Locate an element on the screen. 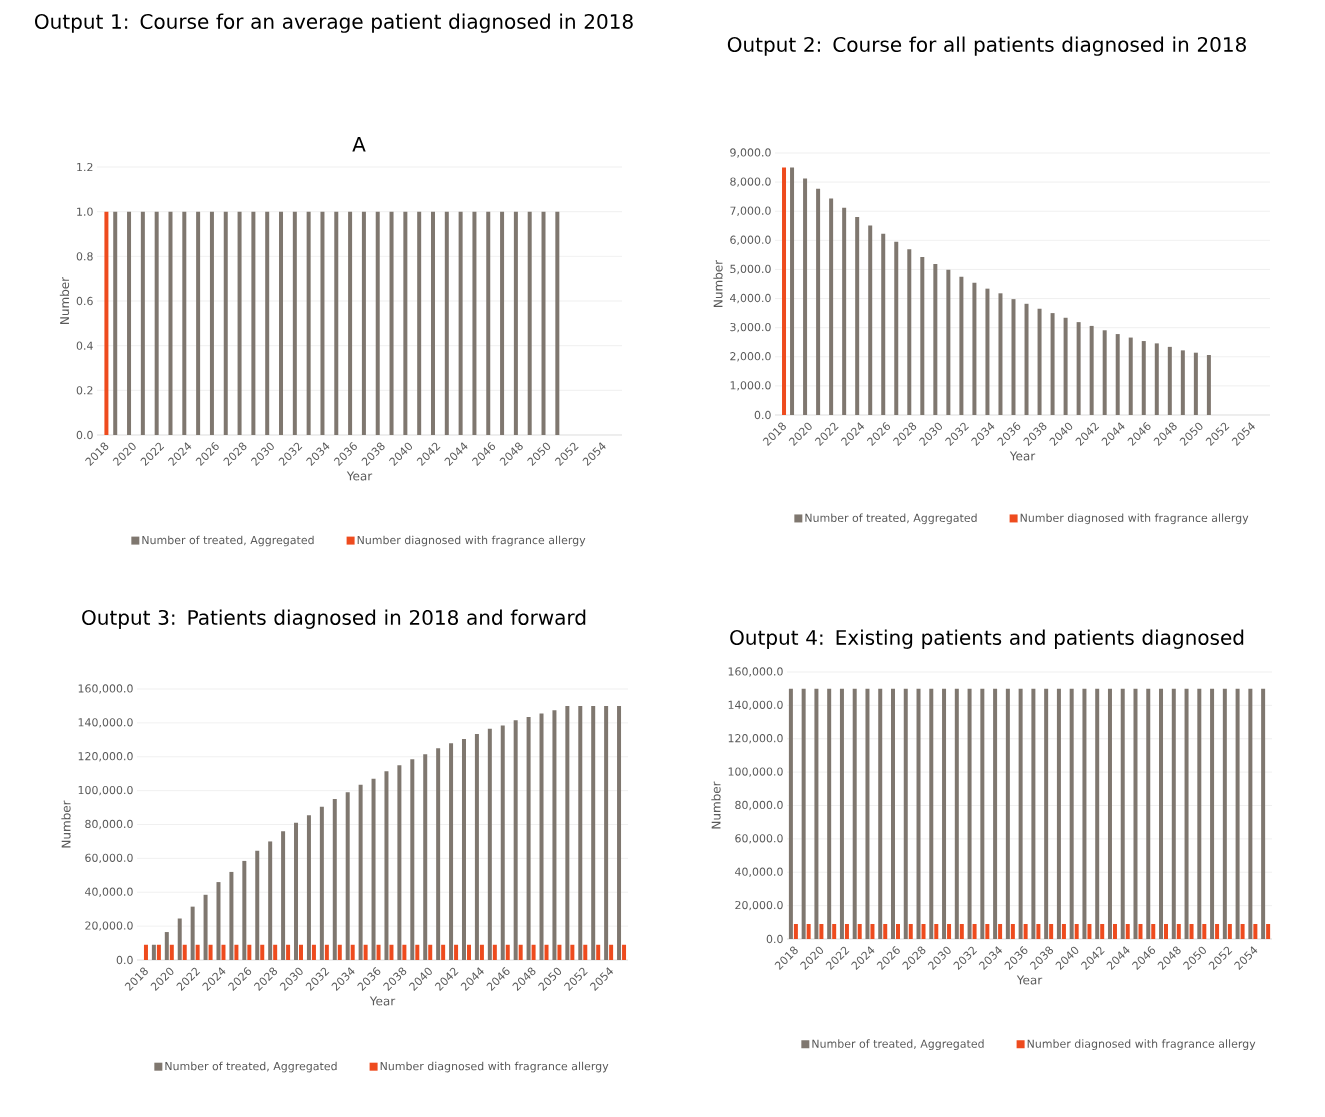 Image resolution: width=1325 pixels, height=1117 pixels. y-tick-label: 1.0 is located at coordinates (85, 211).